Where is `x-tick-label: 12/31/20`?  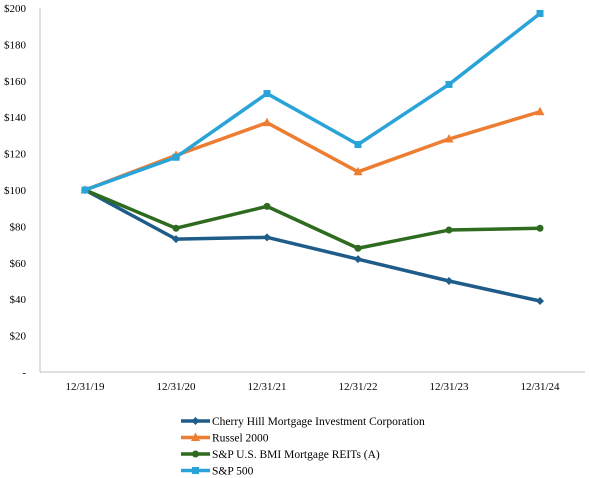 x-tick-label: 12/31/20 is located at coordinates (176, 387).